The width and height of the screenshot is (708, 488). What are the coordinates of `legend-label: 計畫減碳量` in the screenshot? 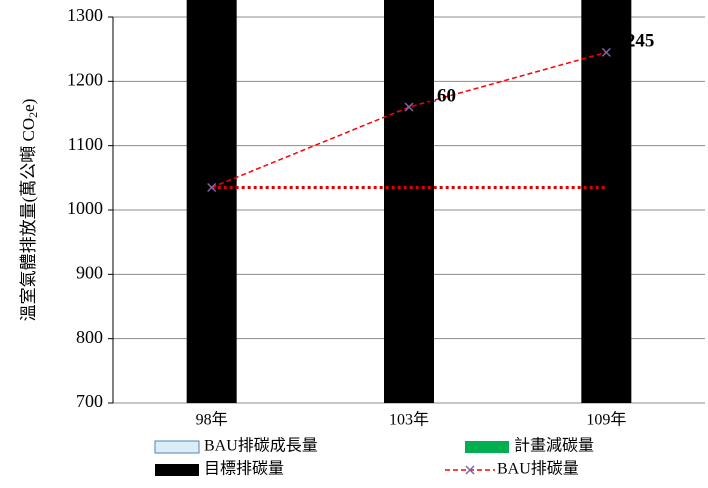 It's located at (554, 446).